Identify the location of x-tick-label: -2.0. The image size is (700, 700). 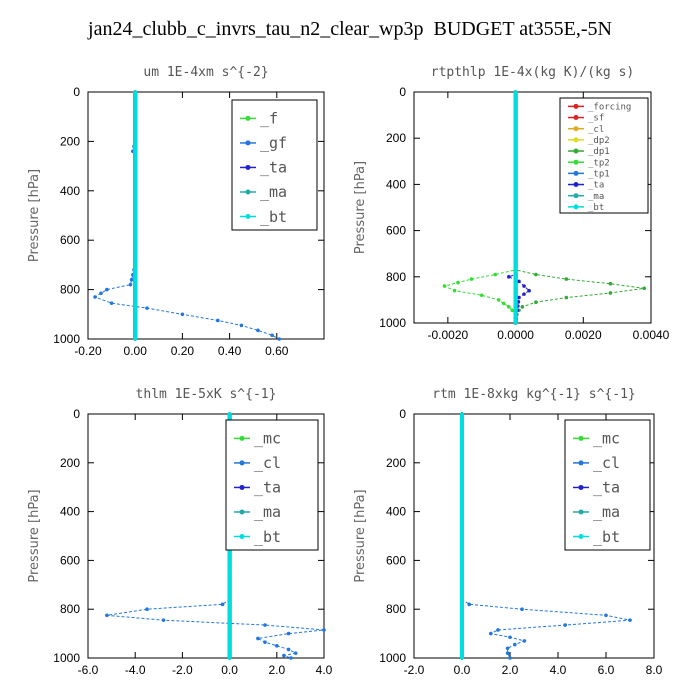
(182, 670).